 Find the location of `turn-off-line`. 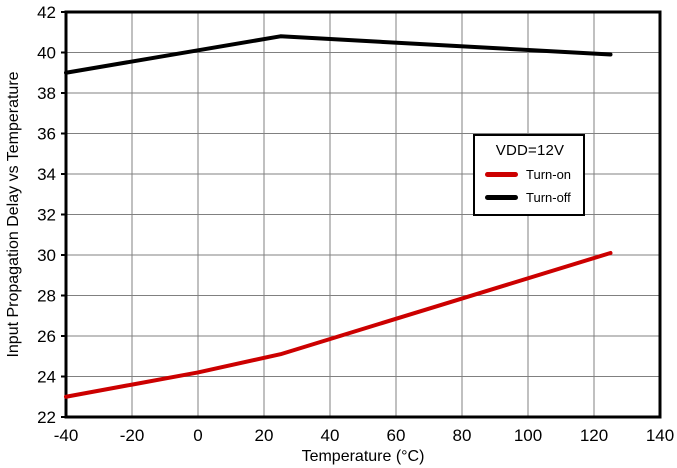

turn-off-line is located at coordinates (338, 54).